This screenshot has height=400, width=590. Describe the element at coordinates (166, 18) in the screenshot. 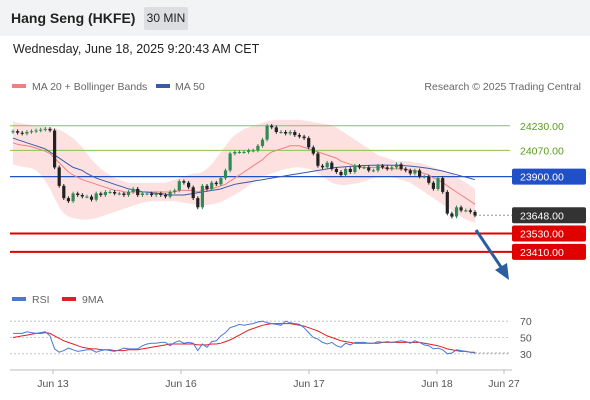

I see `interval-button: 30 MIN` at that location.